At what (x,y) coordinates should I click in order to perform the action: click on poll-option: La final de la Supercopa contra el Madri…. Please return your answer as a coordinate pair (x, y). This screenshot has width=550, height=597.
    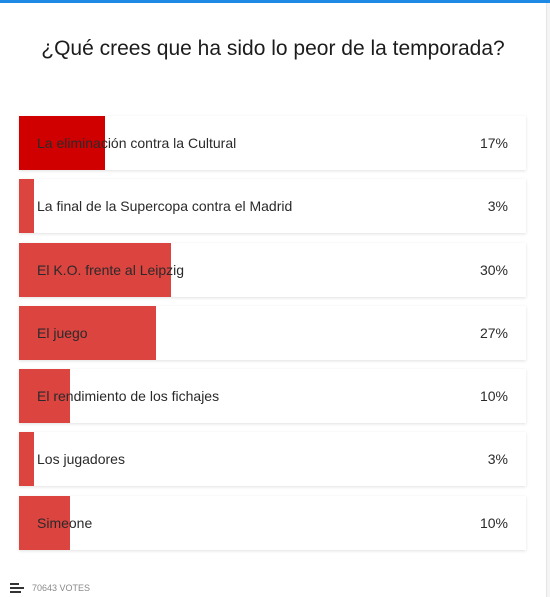
    Looking at the image, I should click on (272, 206).